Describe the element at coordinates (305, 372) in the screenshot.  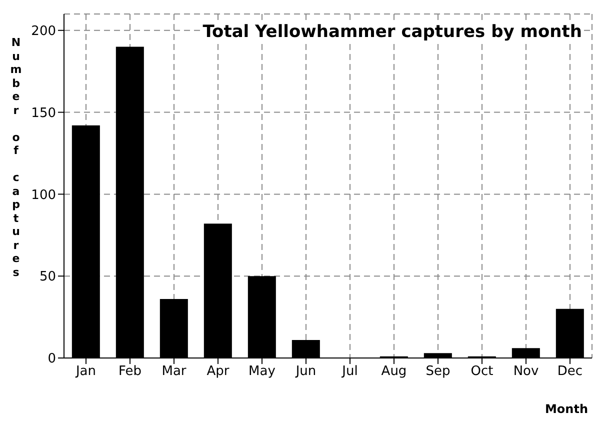
I see `x-tick-label: Jun` at that location.